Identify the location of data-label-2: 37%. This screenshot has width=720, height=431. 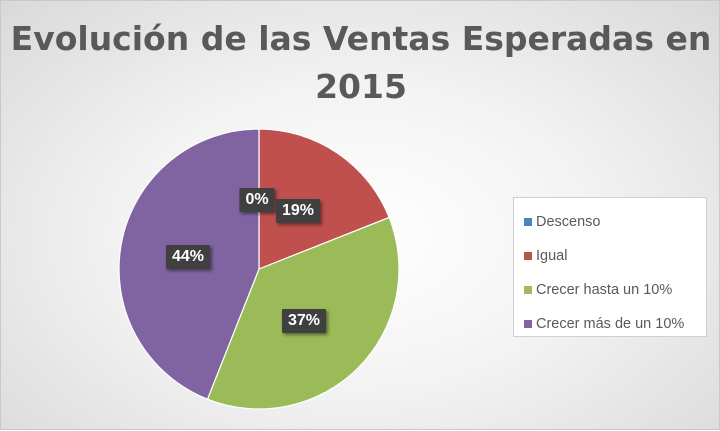
(304, 321).